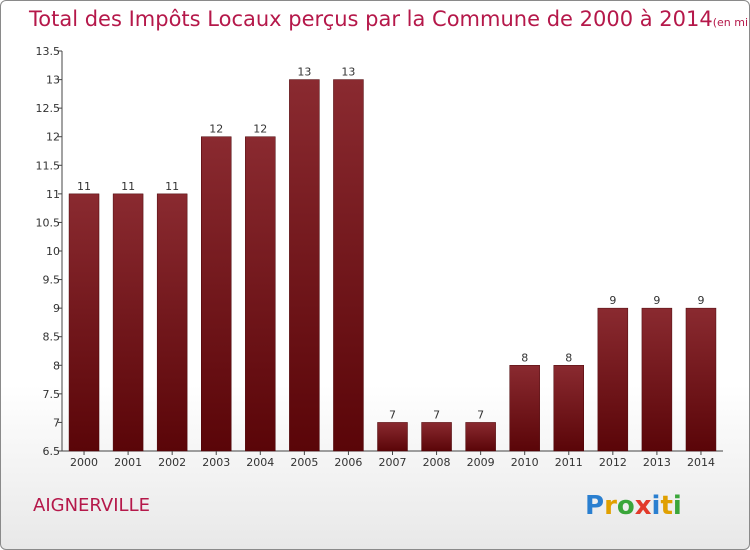 This screenshot has height=550, width=750. I want to click on y-tick-label: 9.5, so click(52, 280).